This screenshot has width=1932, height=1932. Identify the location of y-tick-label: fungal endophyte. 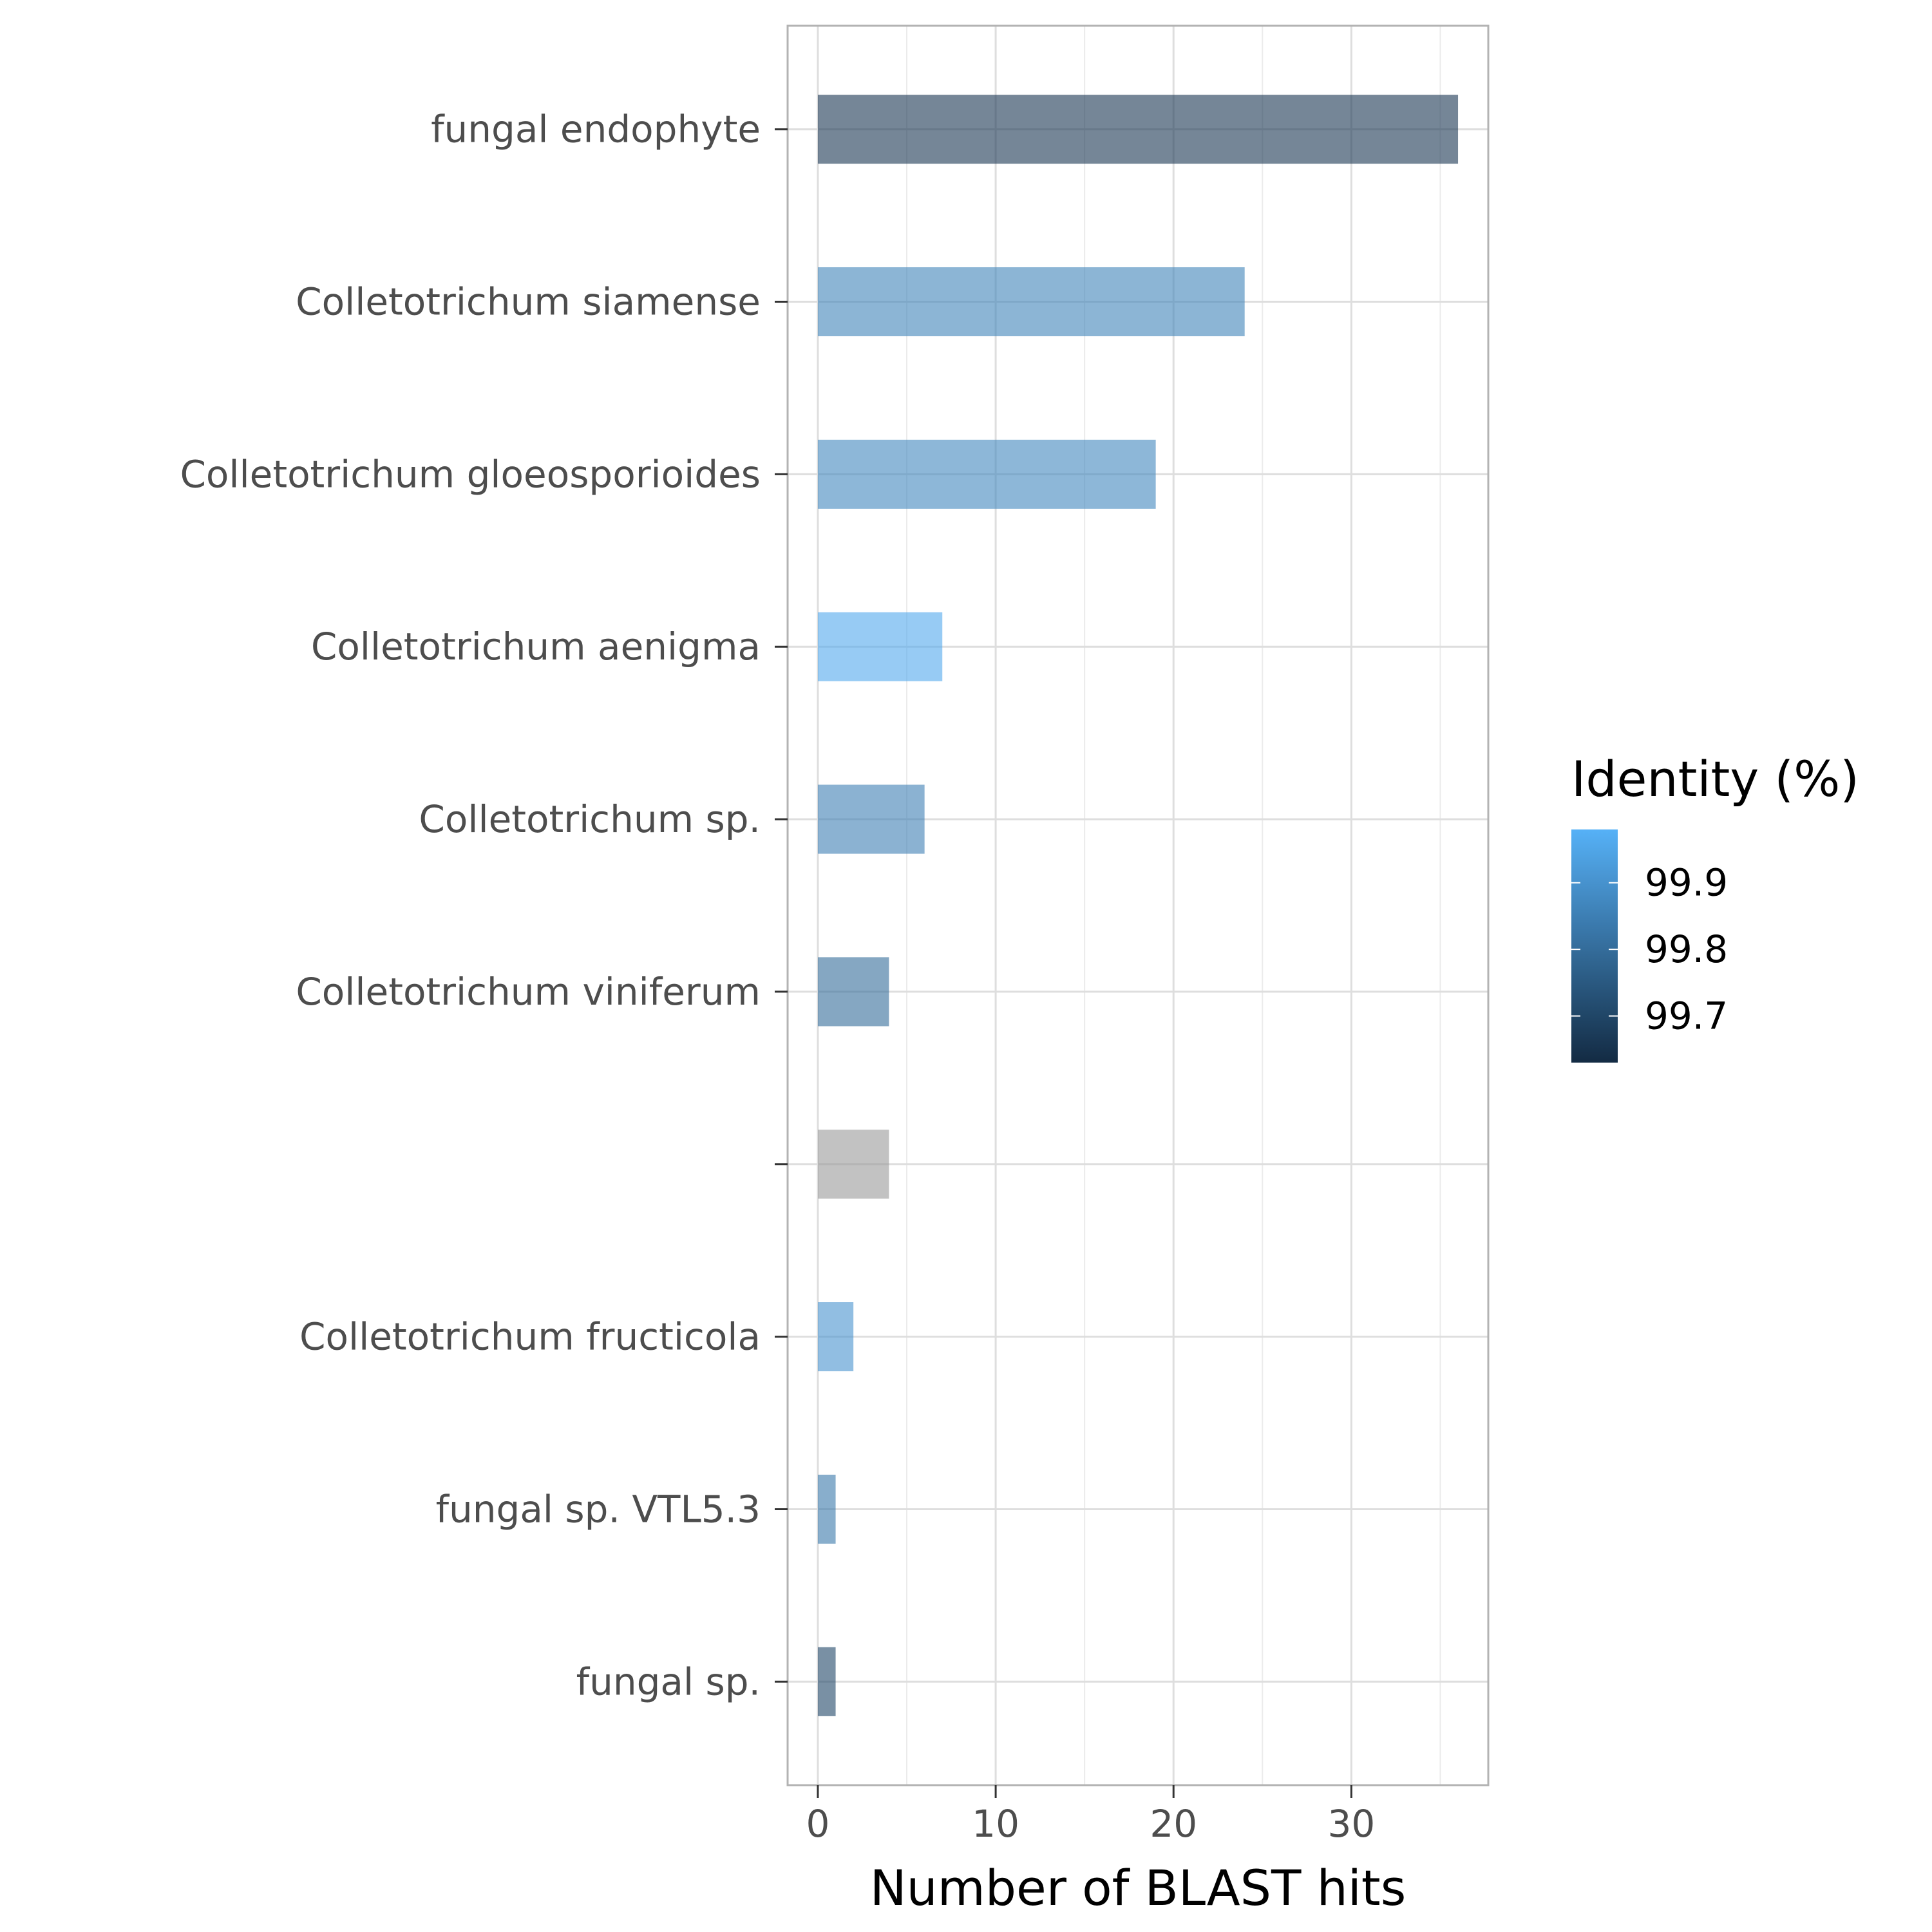
(596, 129).